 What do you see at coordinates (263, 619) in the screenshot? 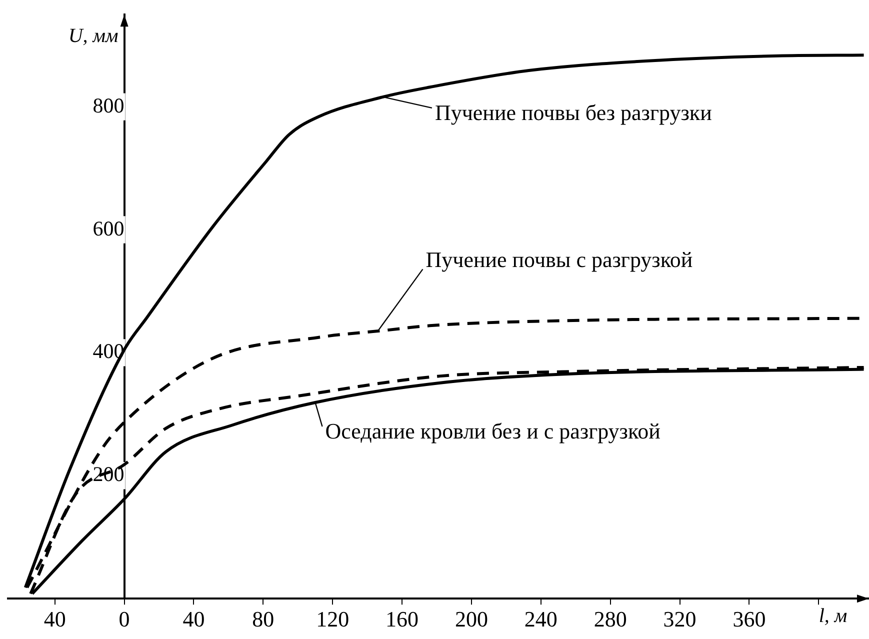
I see `x-tick-label: 80` at bounding box center [263, 619].